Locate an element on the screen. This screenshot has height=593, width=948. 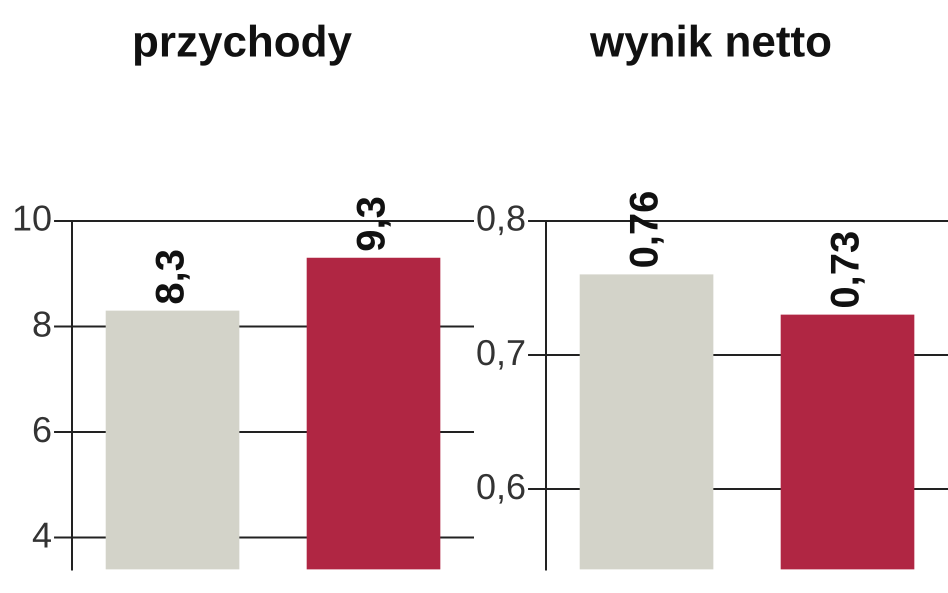
y-tick-label: 0,7 is located at coordinates (501, 352).